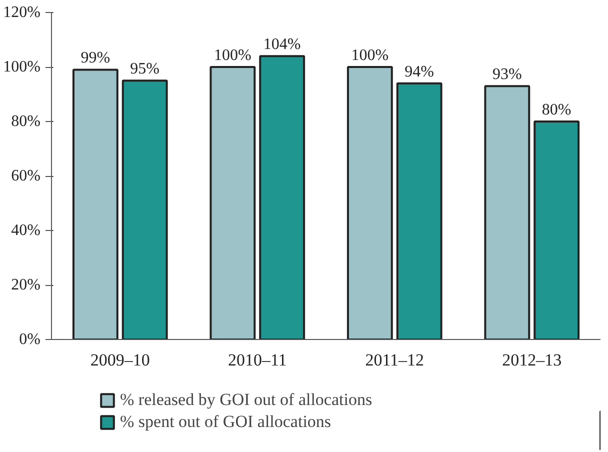  Describe the element at coordinates (257, 360) in the screenshot. I see `x-tick-label: 2010–11` at that location.